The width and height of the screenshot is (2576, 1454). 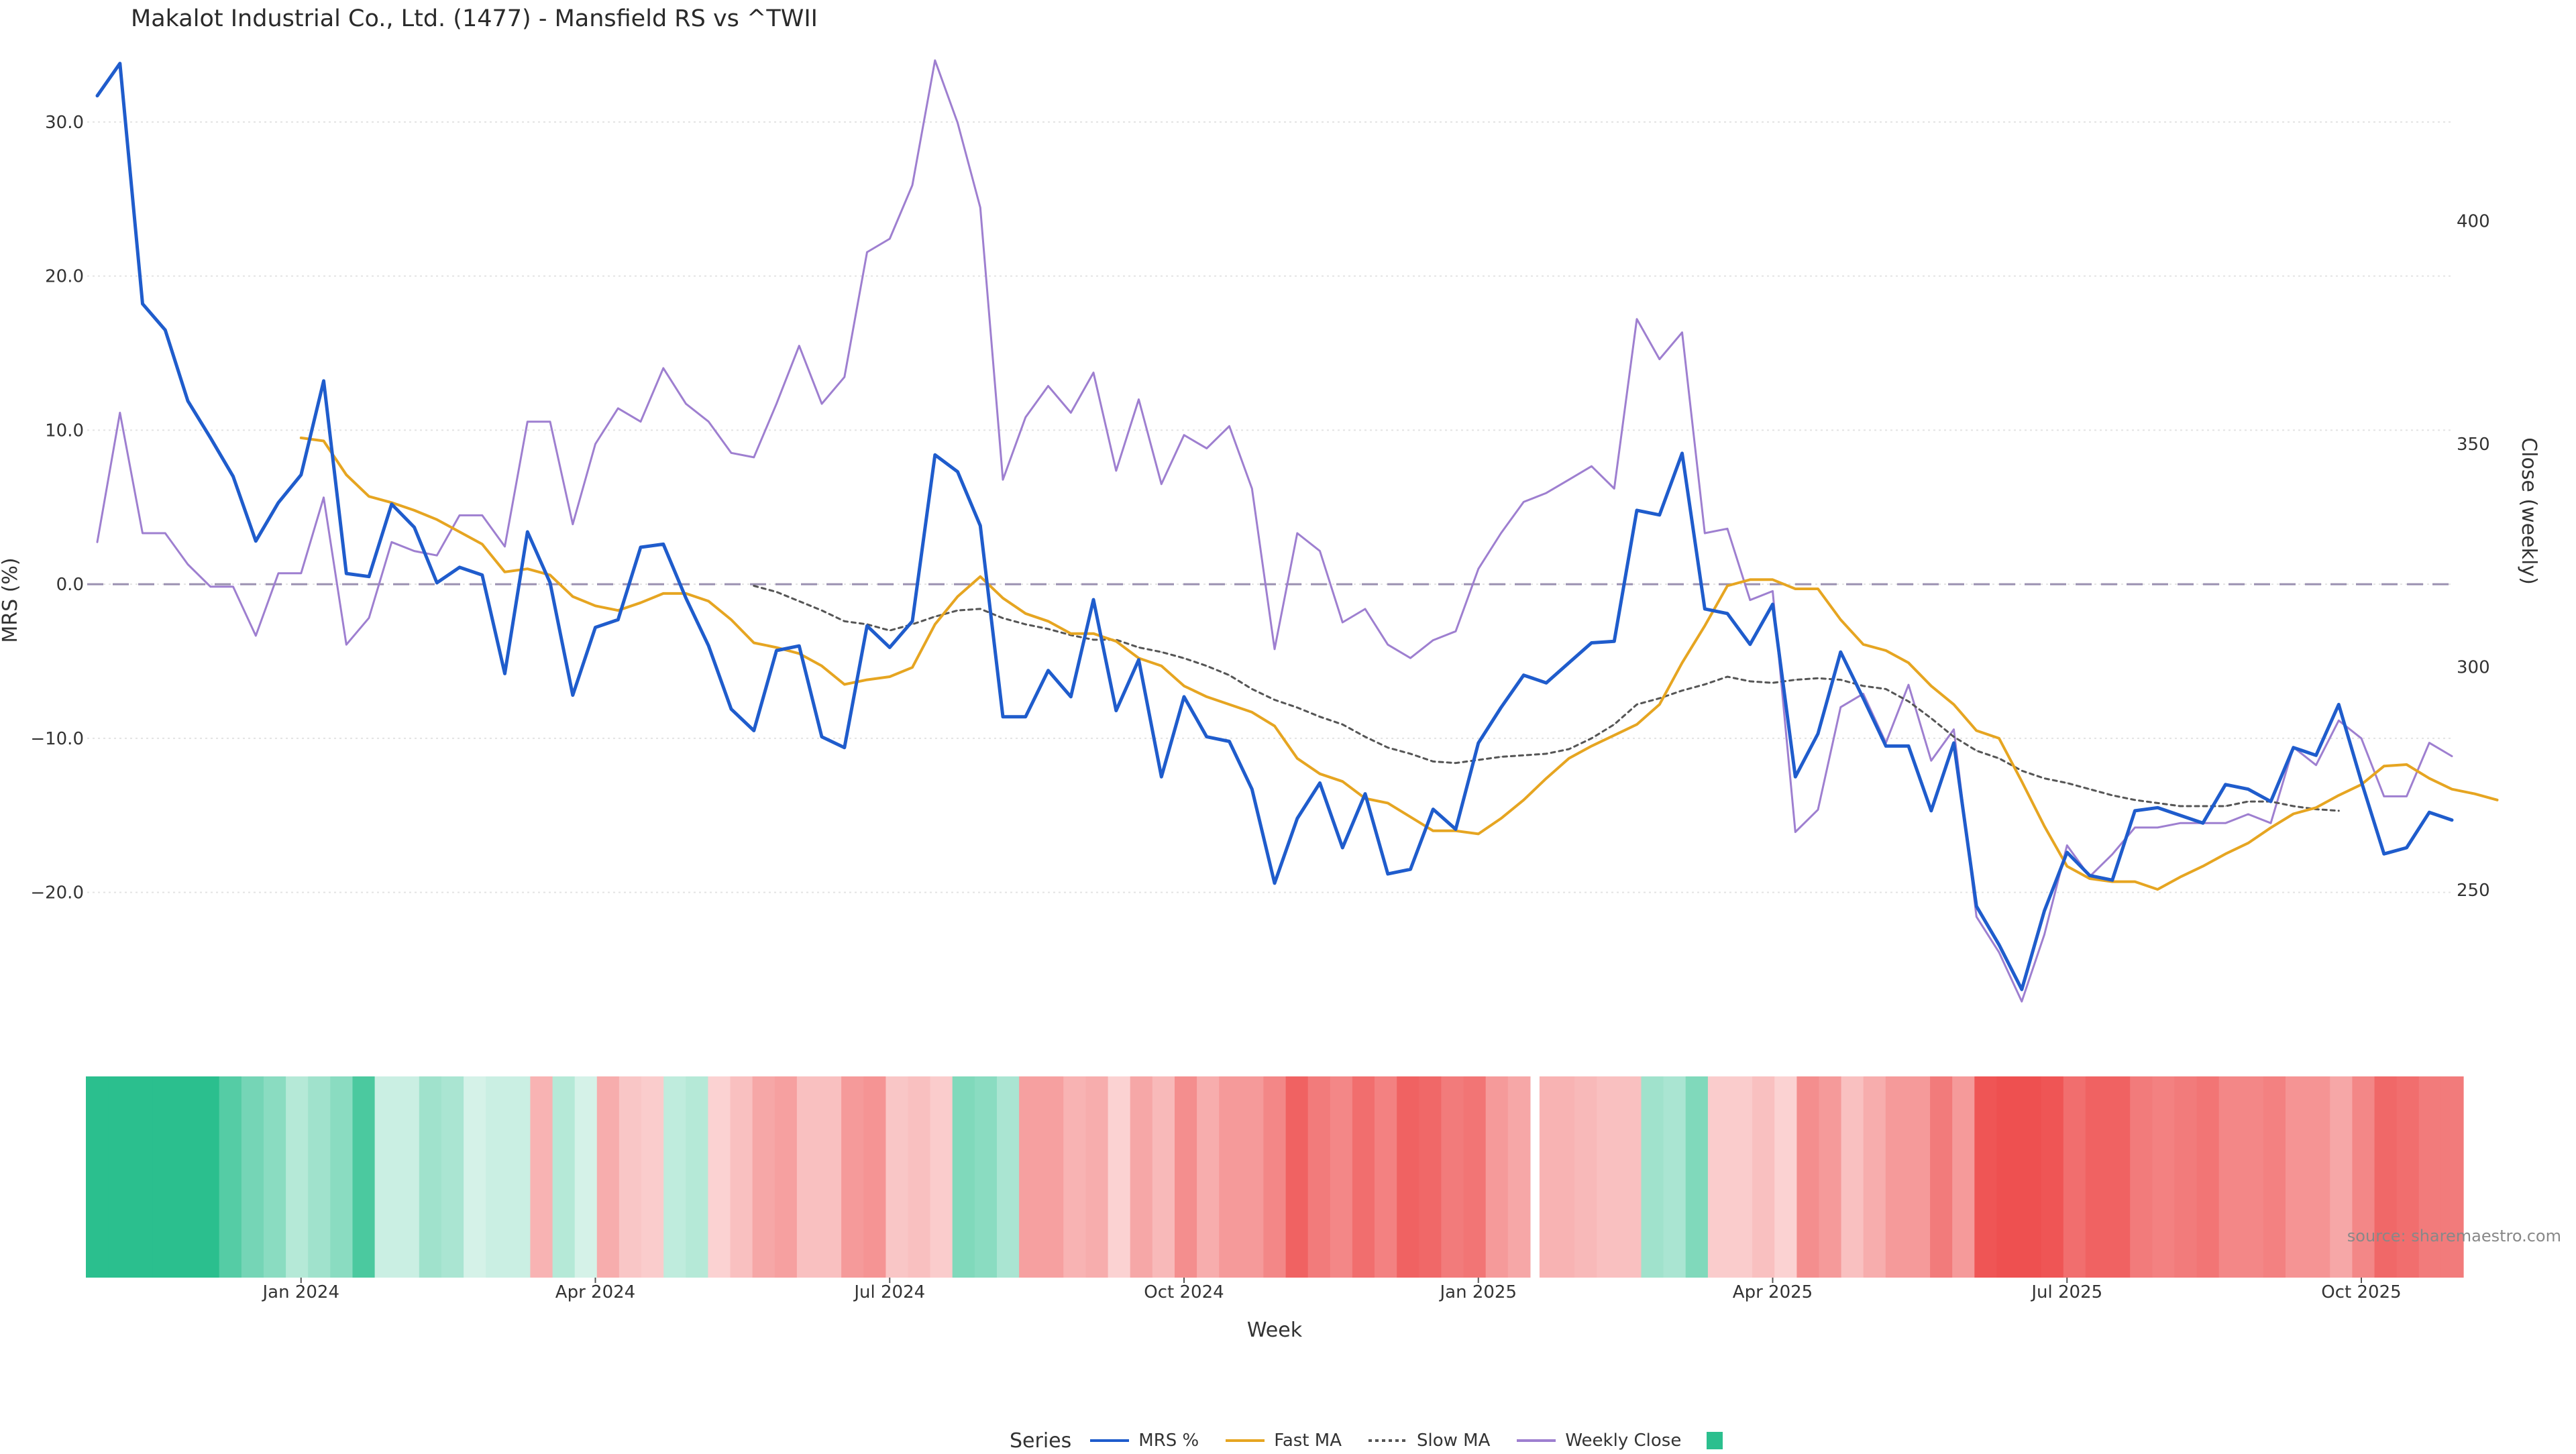 I want to click on legend-item: MRS %, so click(x=1144, y=1441).